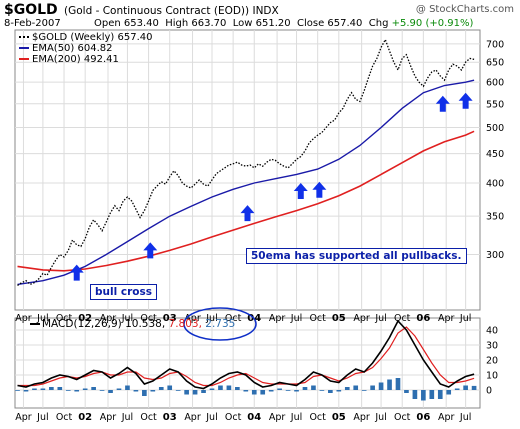 The height and width of the screenshot is (429, 520). Describe the element at coordinates (35, 324) in the screenshot. I see `macd-swatch` at that location.